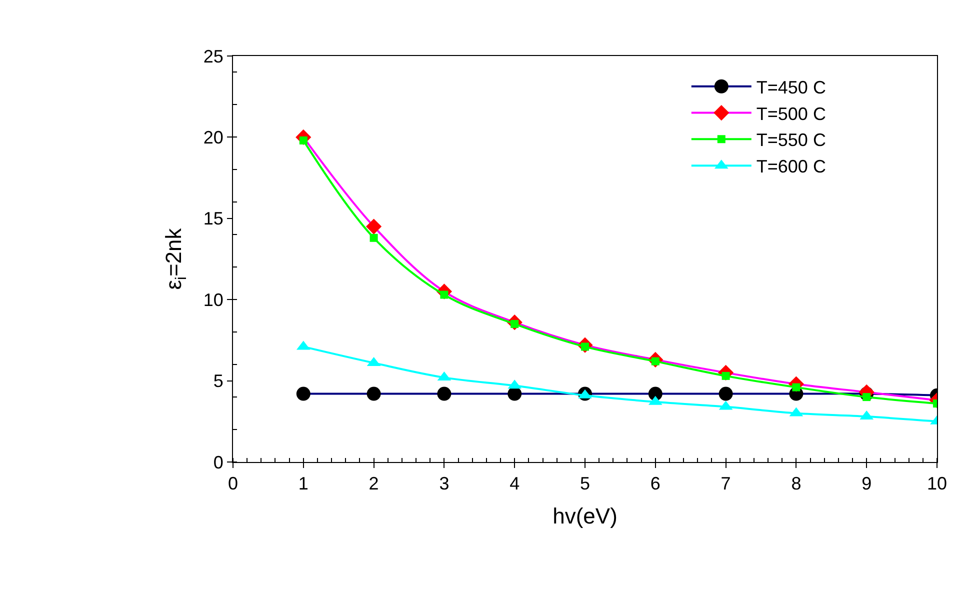 The width and height of the screenshot is (980, 600). I want to click on y-tick-label: 10, so click(213, 300).